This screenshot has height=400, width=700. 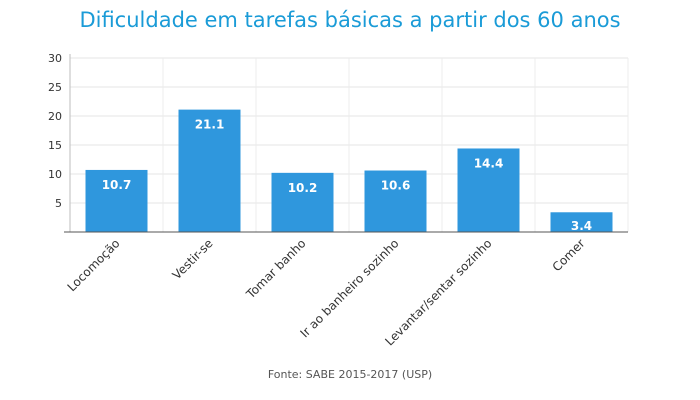 I want to click on bar-value-label: 10.7, so click(x=117, y=185).